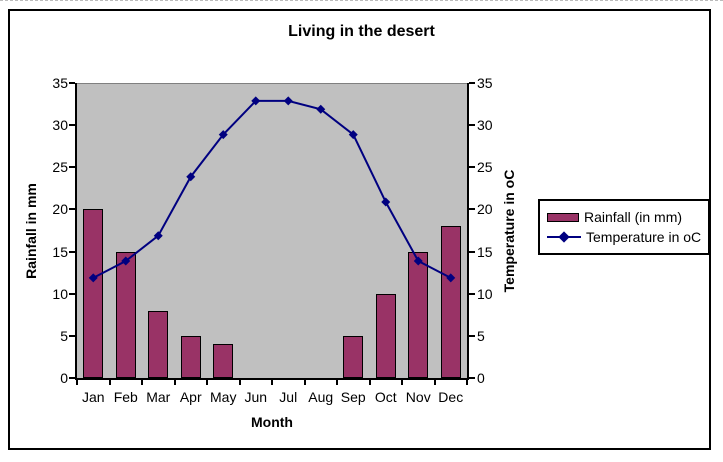 The width and height of the screenshot is (723, 462). What do you see at coordinates (485, 83) in the screenshot?
I see `y-right-tick-label: 35` at bounding box center [485, 83].